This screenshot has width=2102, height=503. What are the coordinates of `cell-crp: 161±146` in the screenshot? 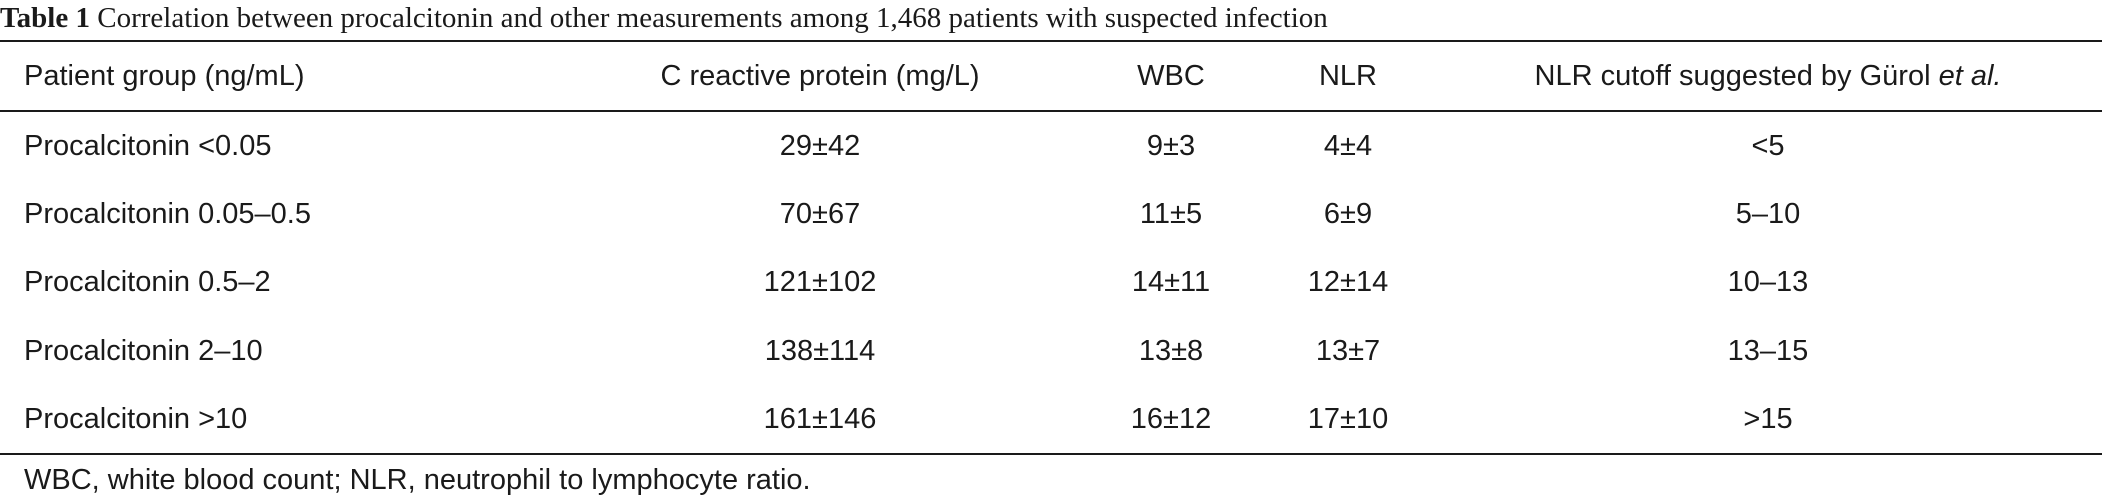 It's located at (820, 419).